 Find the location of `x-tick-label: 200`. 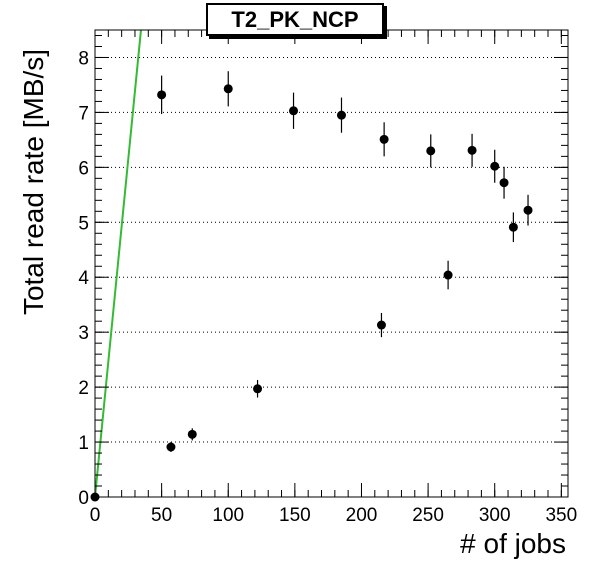

x-tick-label: 200 is located at coordinates (362, 515).